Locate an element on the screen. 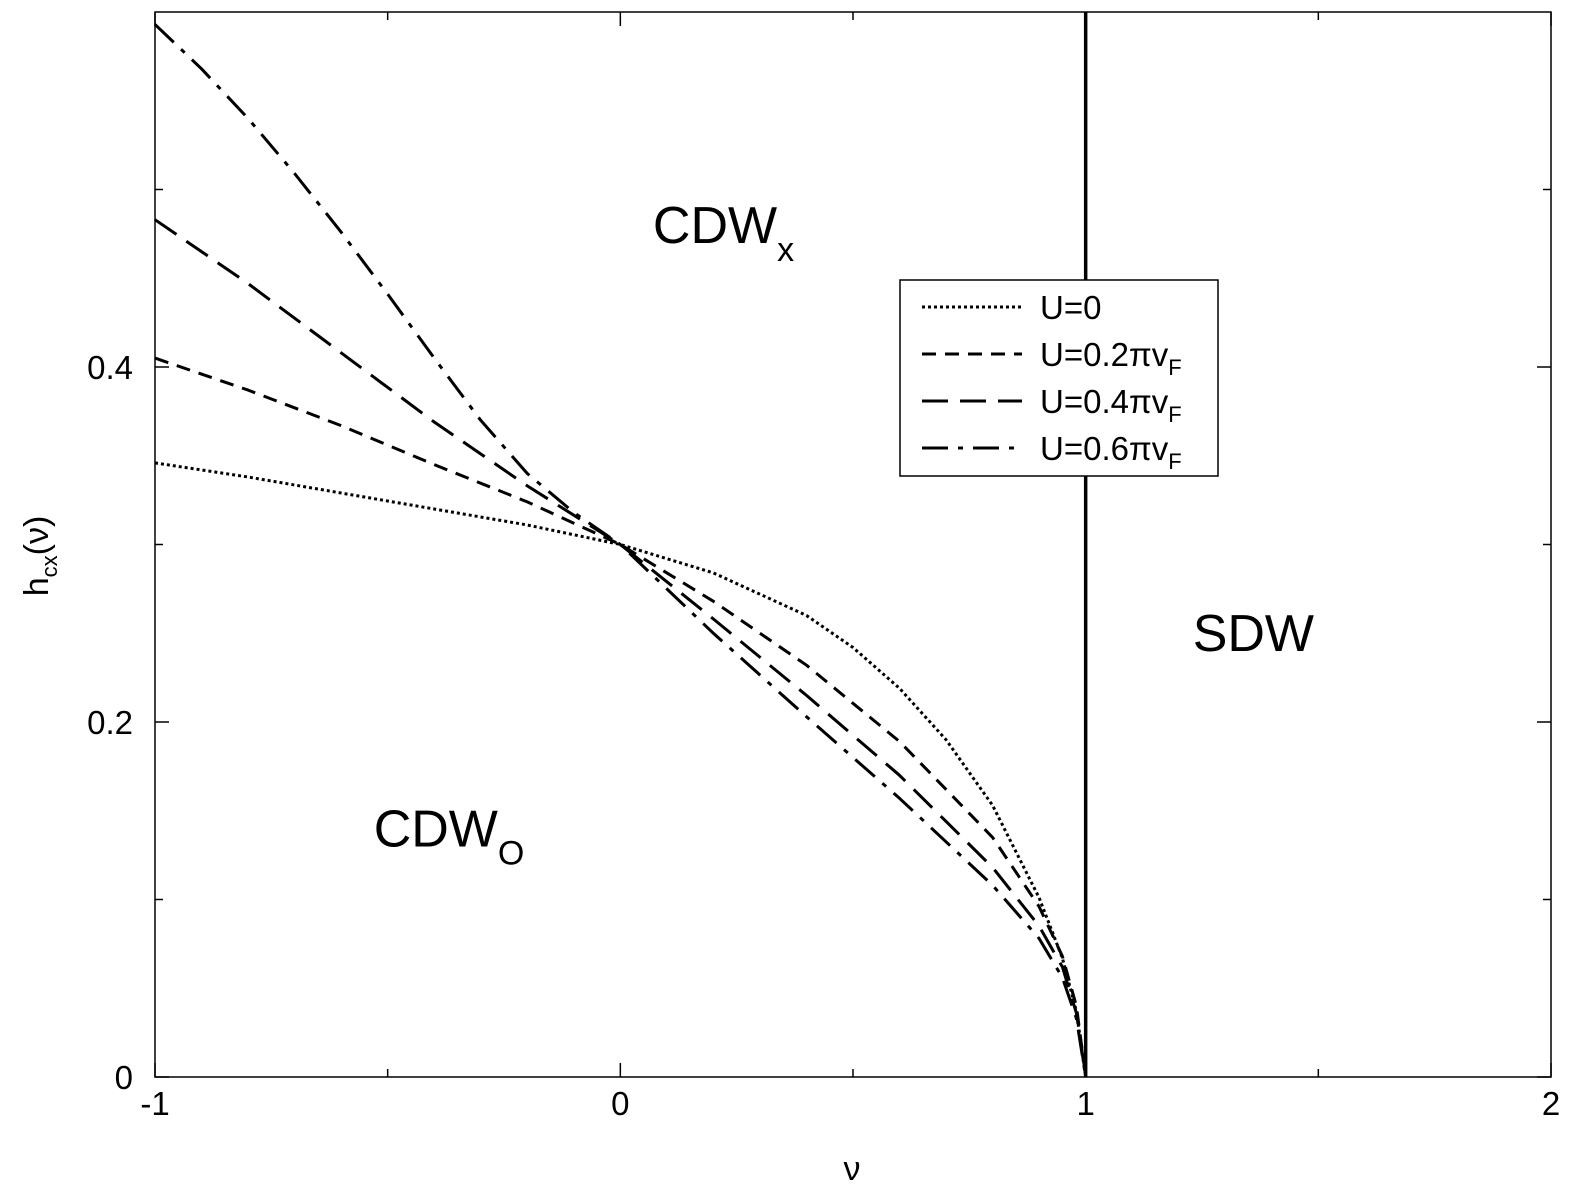 This screenshot has height=1193, width=1581. region-label-sub: O is located at coordinates (511, 853).